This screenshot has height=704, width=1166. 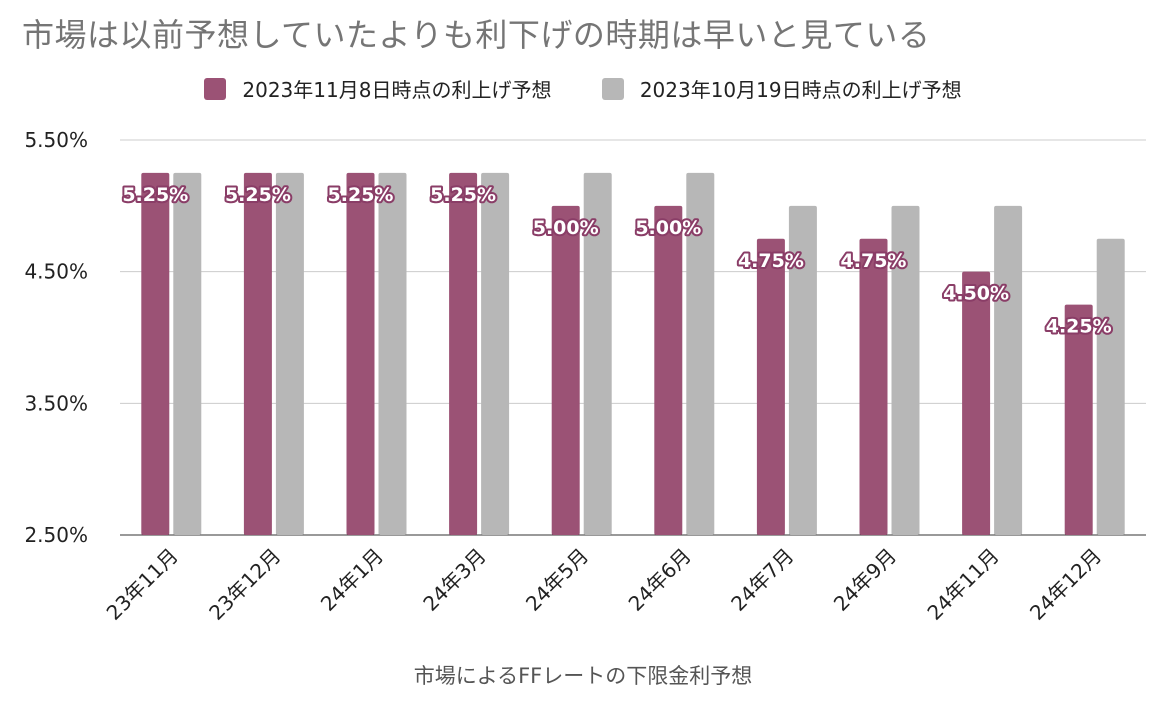 I want to click on x-tick-label: 24年12月, so click(x=1065, y=584).